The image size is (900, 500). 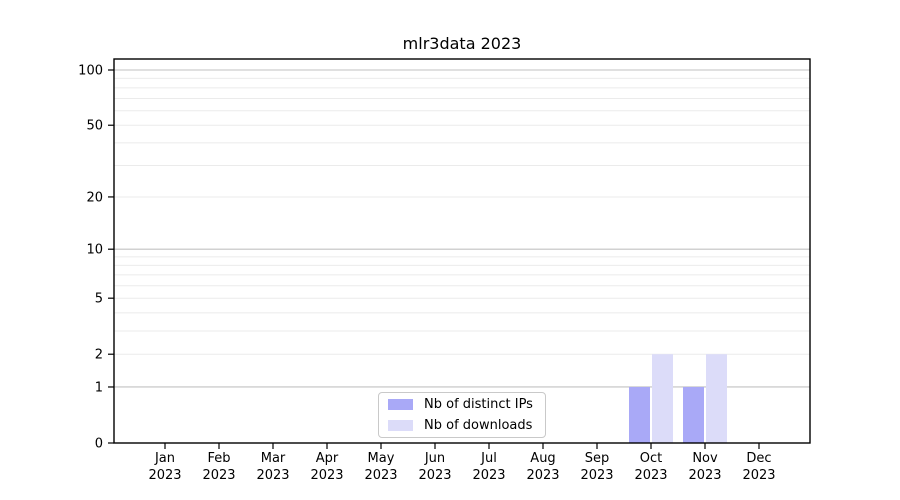 What do you see at coordinates (758, 458) in the screenshot?
I see `x-tick-label-month: Dec` at bounding box center [758, 458].